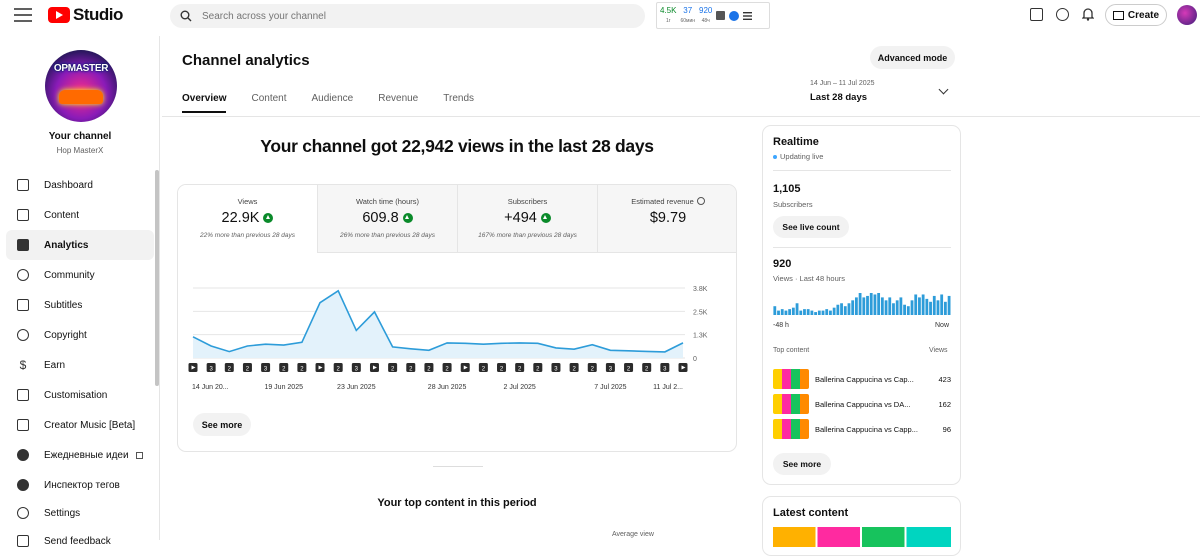  Describe the element at coordinates (80, 541) in the screenshot. I see `sidebar-item-feedback: Send feedback` at that location.